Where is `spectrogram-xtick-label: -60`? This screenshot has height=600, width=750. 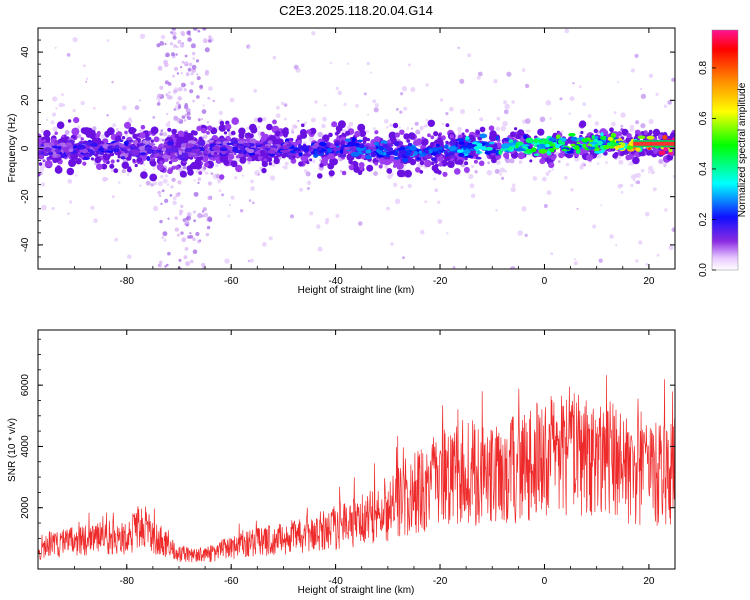
spectrogram-xtick-label: -60 is located at coordinates (231, 281).